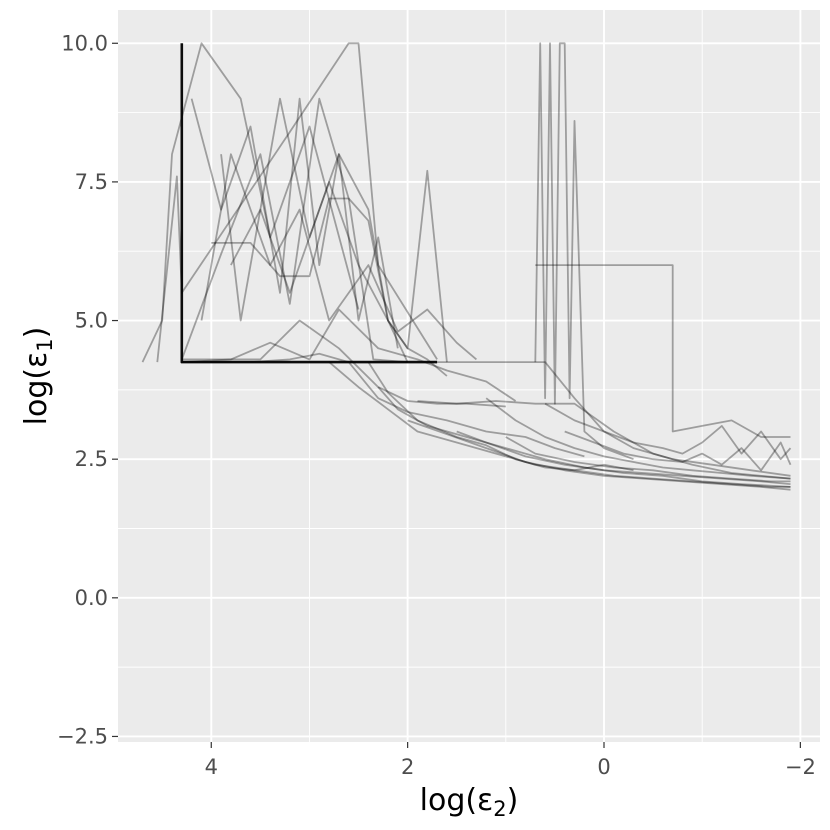  Describe the element at coordinates (800, 767) in the screenshot. I see `x-tick-label-3: −2` at that location.